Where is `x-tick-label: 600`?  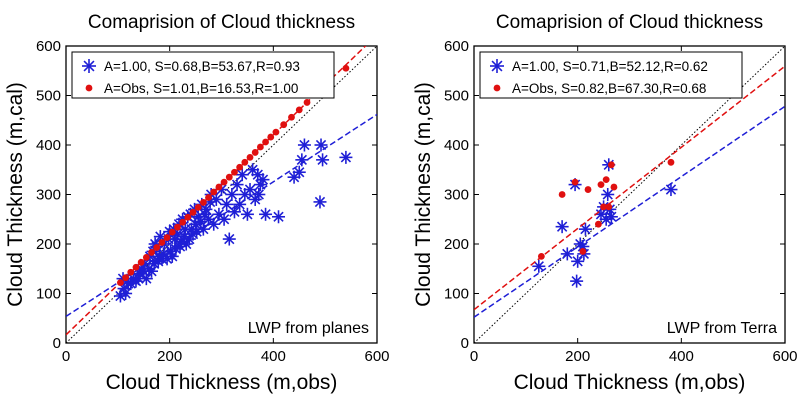
x-tick-label: 600 is located at coordinates (784, 356).